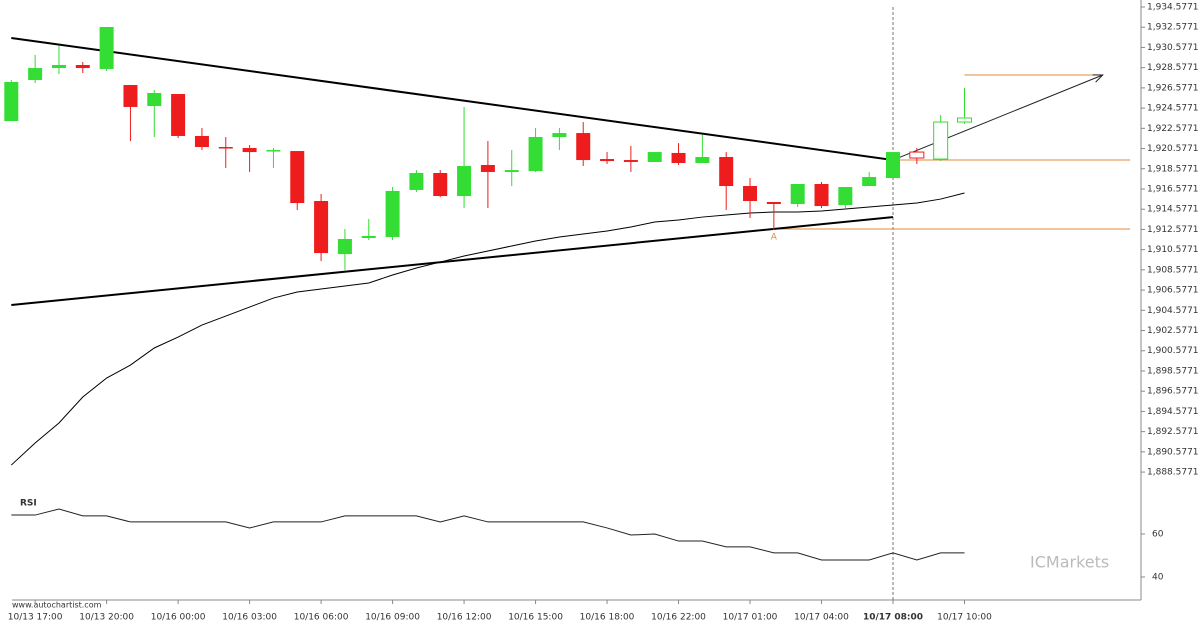  I want to click on y-tick-label: 1,892.5771, so click(1173, 432).